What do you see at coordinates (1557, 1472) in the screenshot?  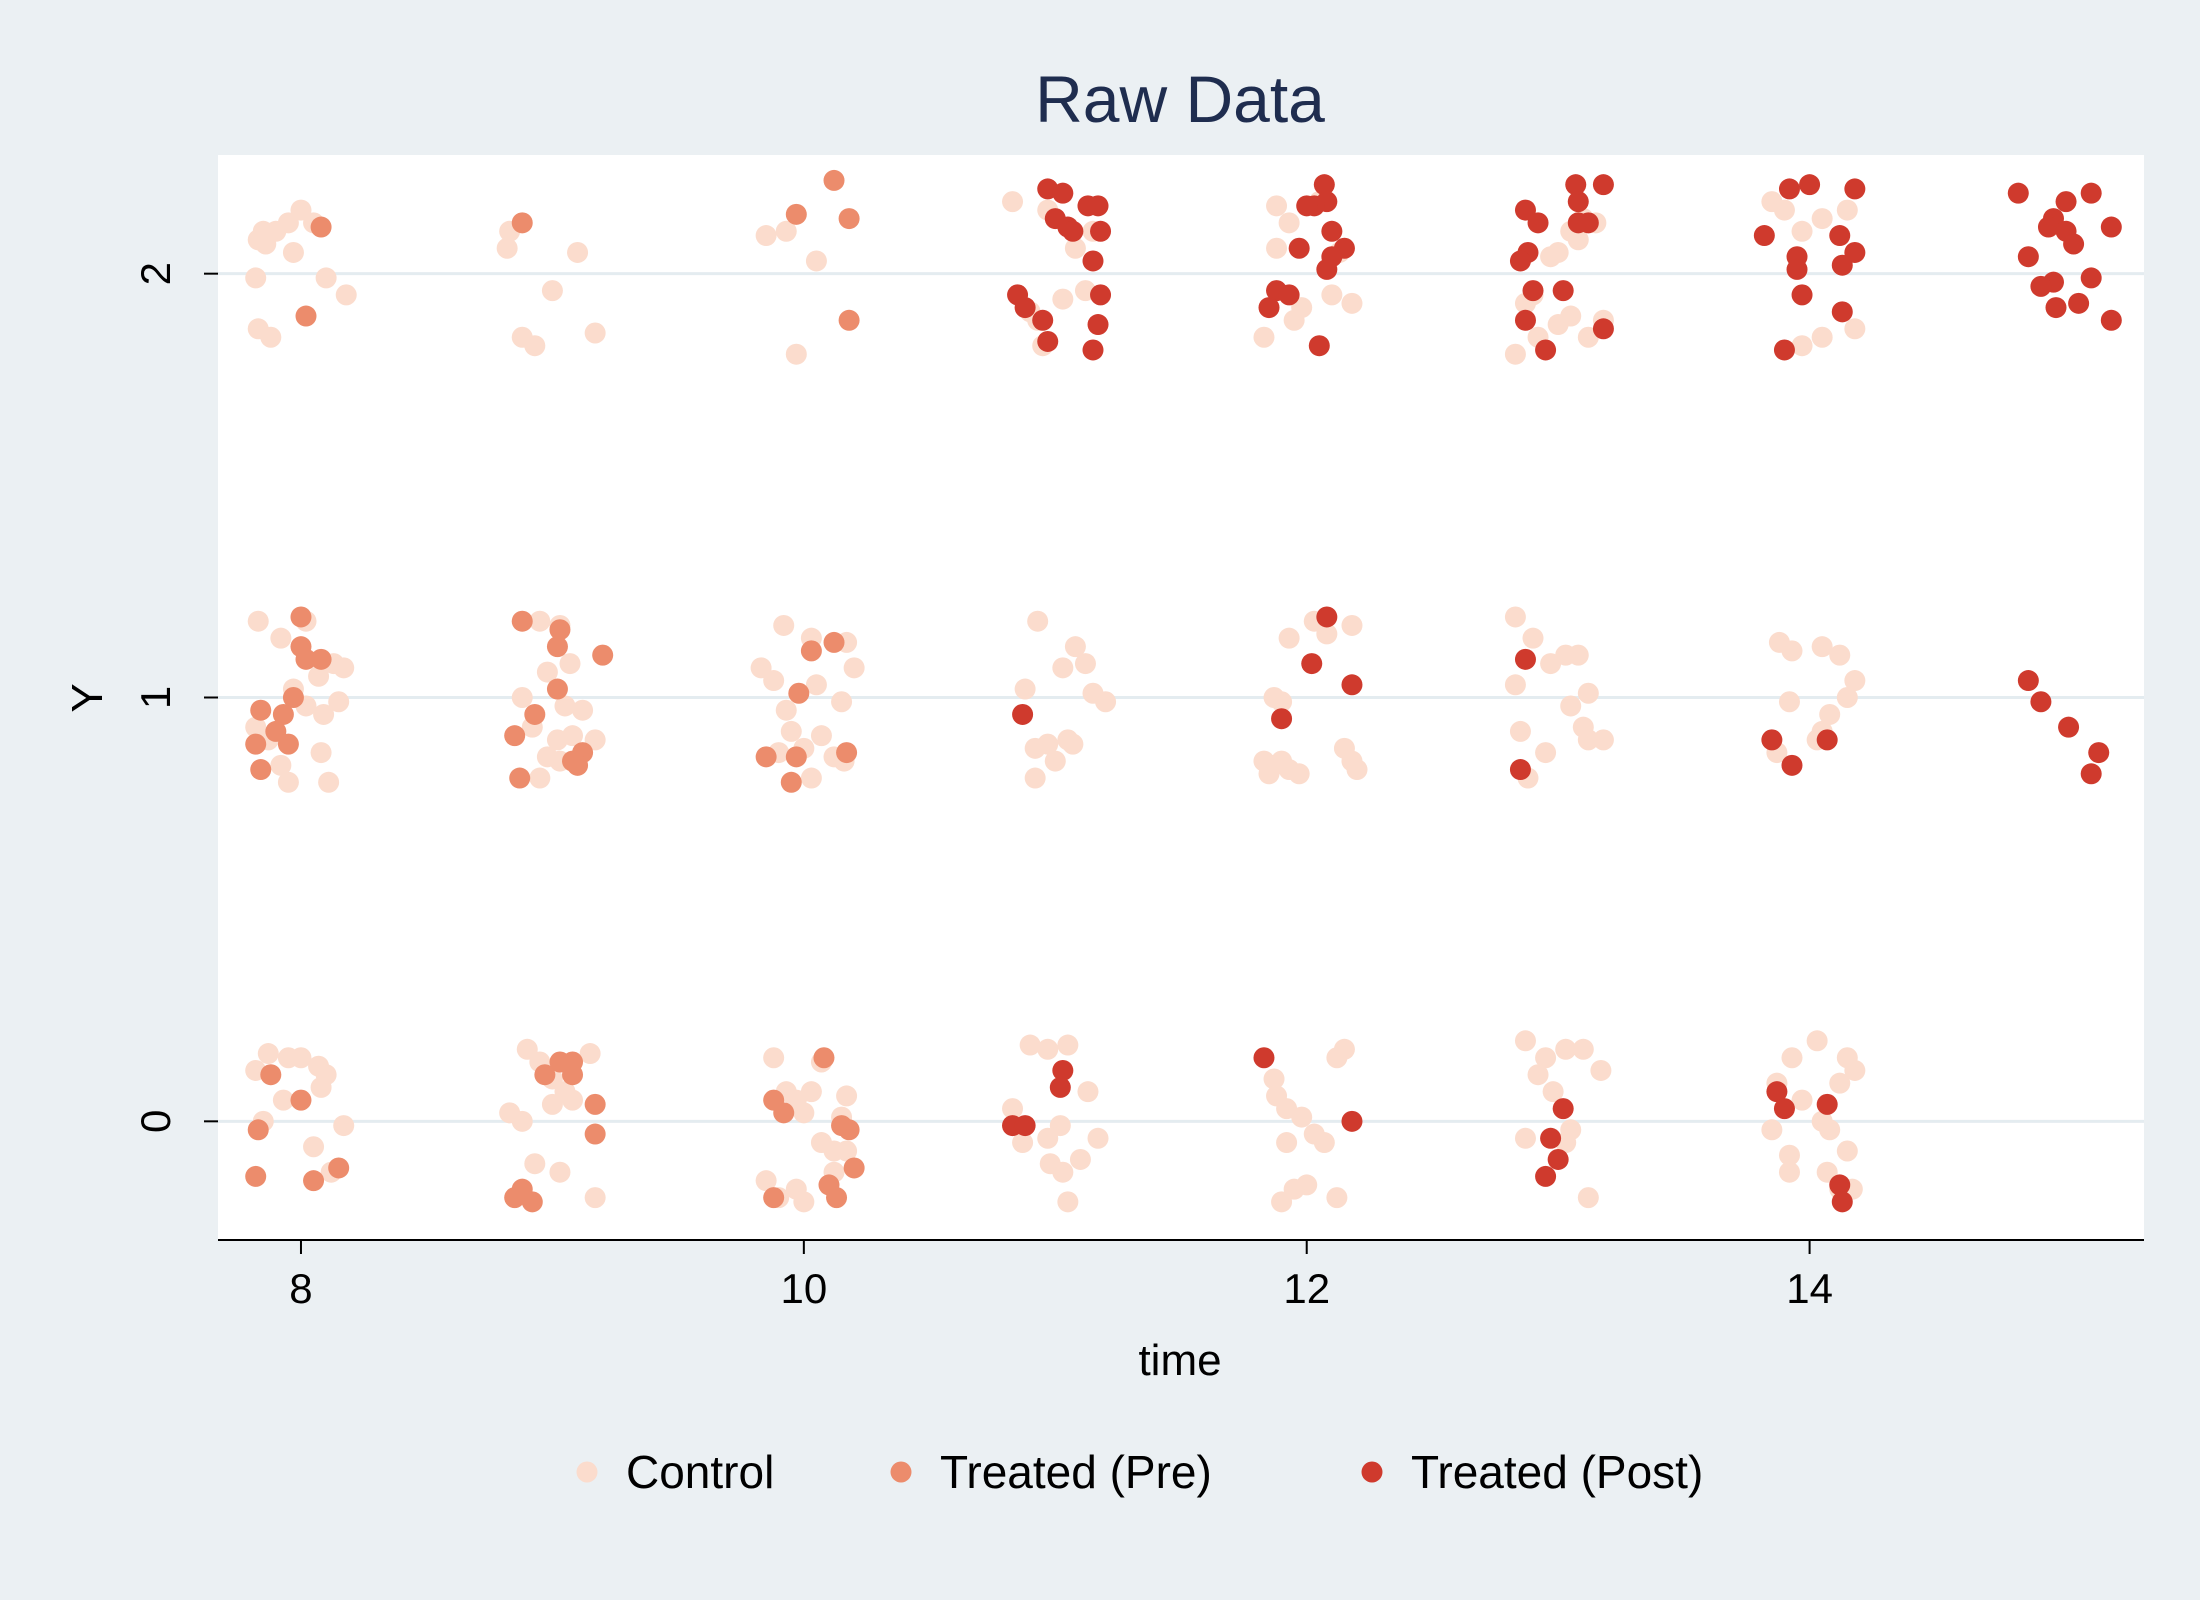 I see `legend-label: Treated (Post)` at bounding box center [1557, 1472].